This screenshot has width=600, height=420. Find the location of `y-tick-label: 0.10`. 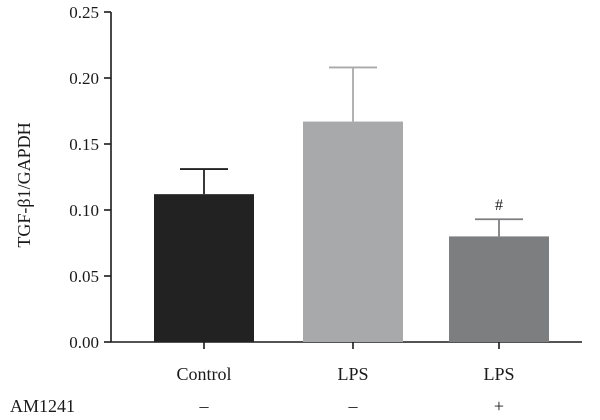

y-tick-label: 0.10 is located at coordinates (84, 210).